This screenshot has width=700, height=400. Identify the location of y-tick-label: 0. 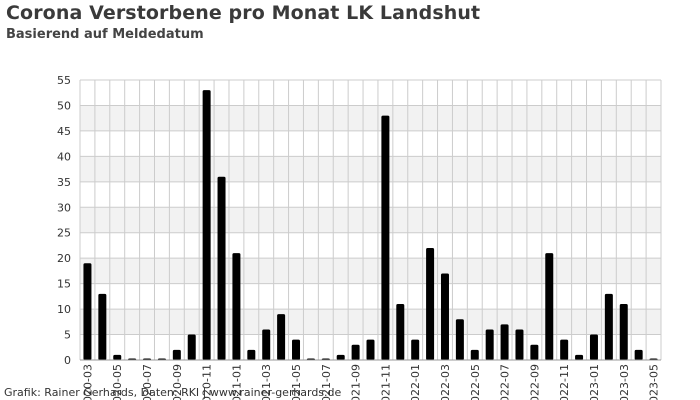
(67, 360).